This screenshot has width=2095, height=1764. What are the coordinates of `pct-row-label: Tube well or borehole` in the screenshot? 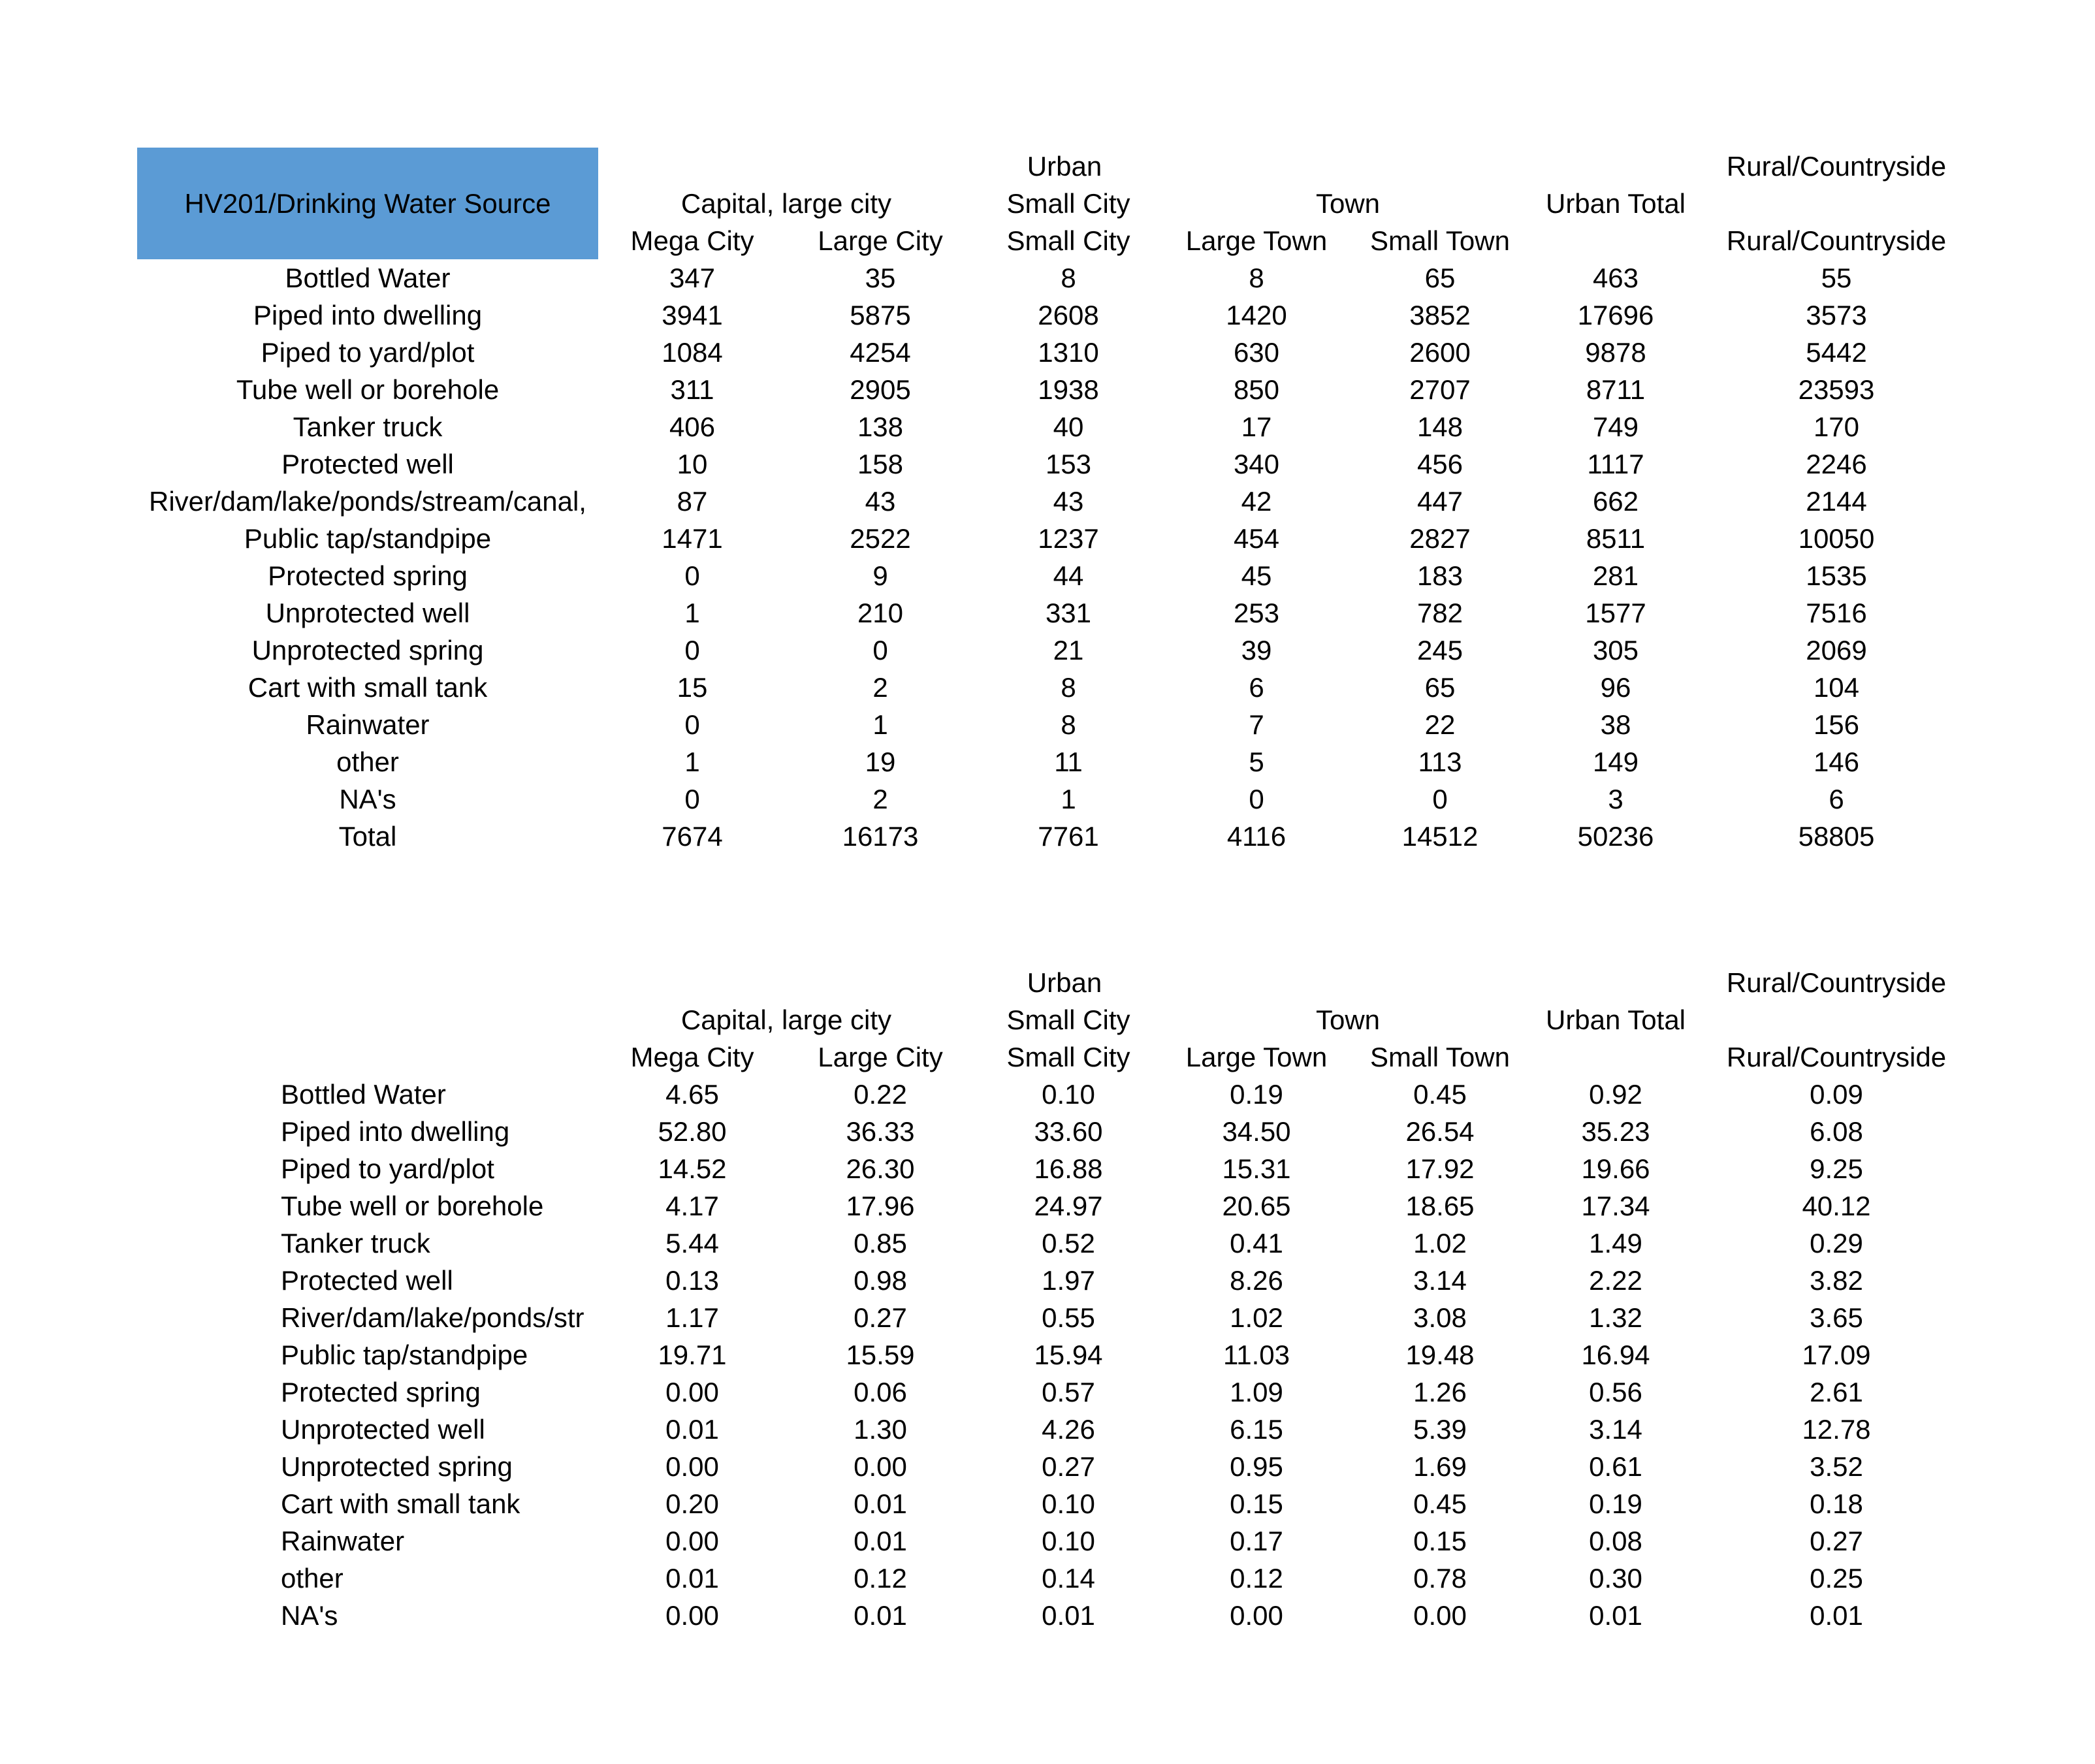 It's located at (412, 1206).